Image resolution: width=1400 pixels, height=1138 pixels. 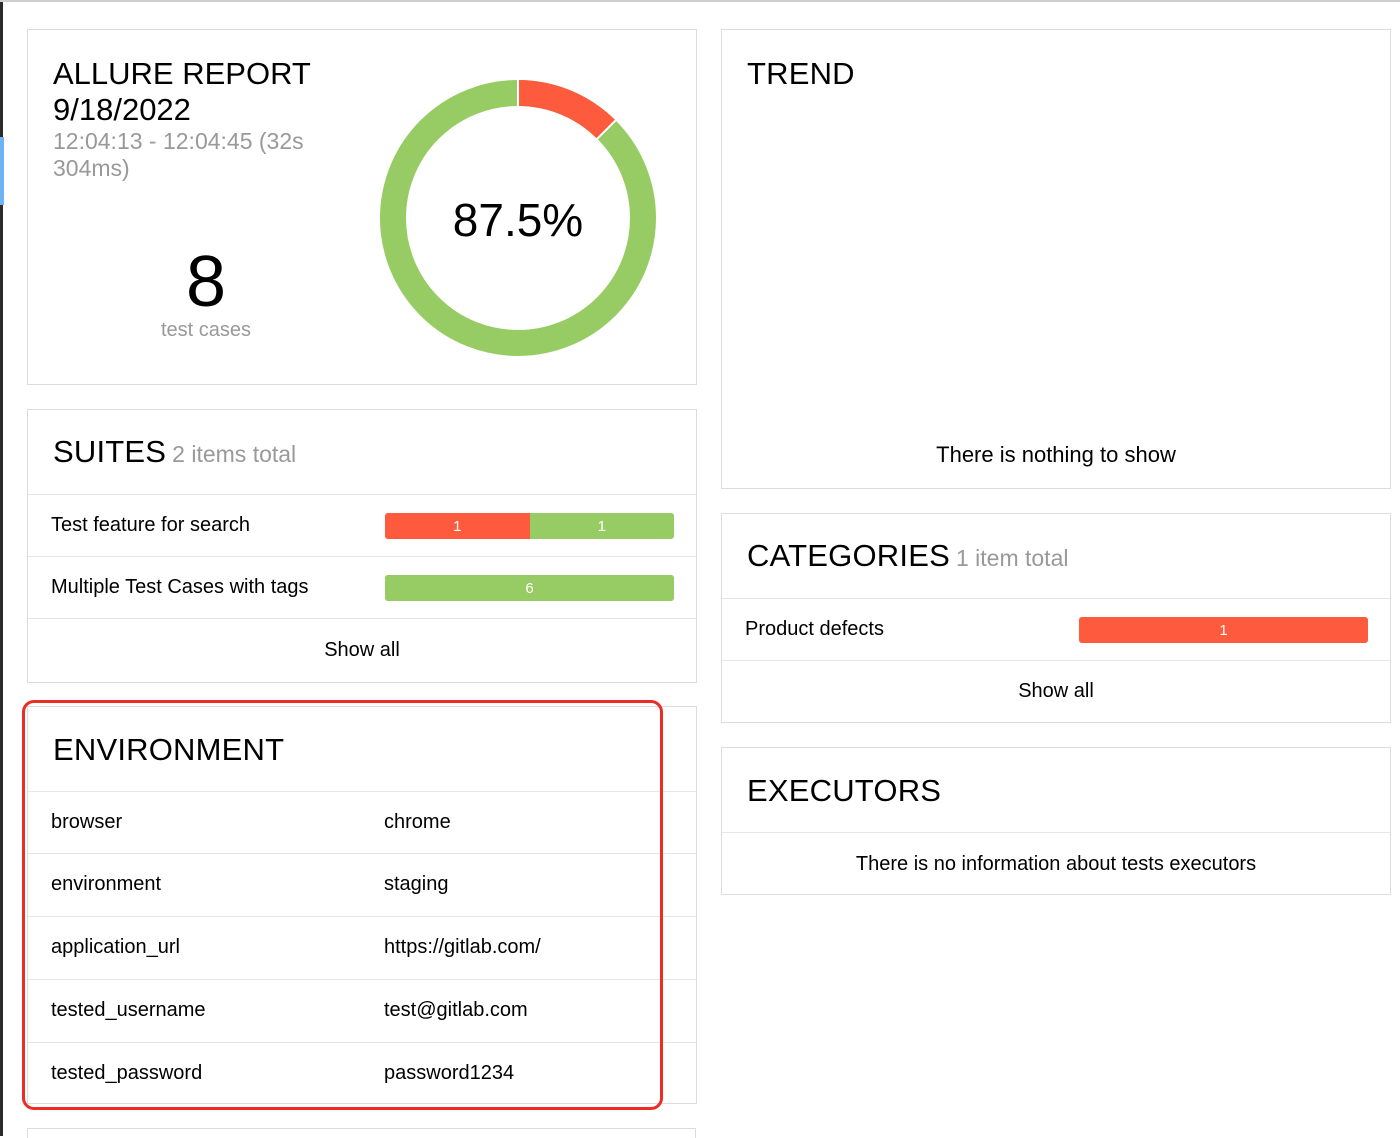 I want to click on categories-title: CATEGORIES, so click(x=848, y=555).